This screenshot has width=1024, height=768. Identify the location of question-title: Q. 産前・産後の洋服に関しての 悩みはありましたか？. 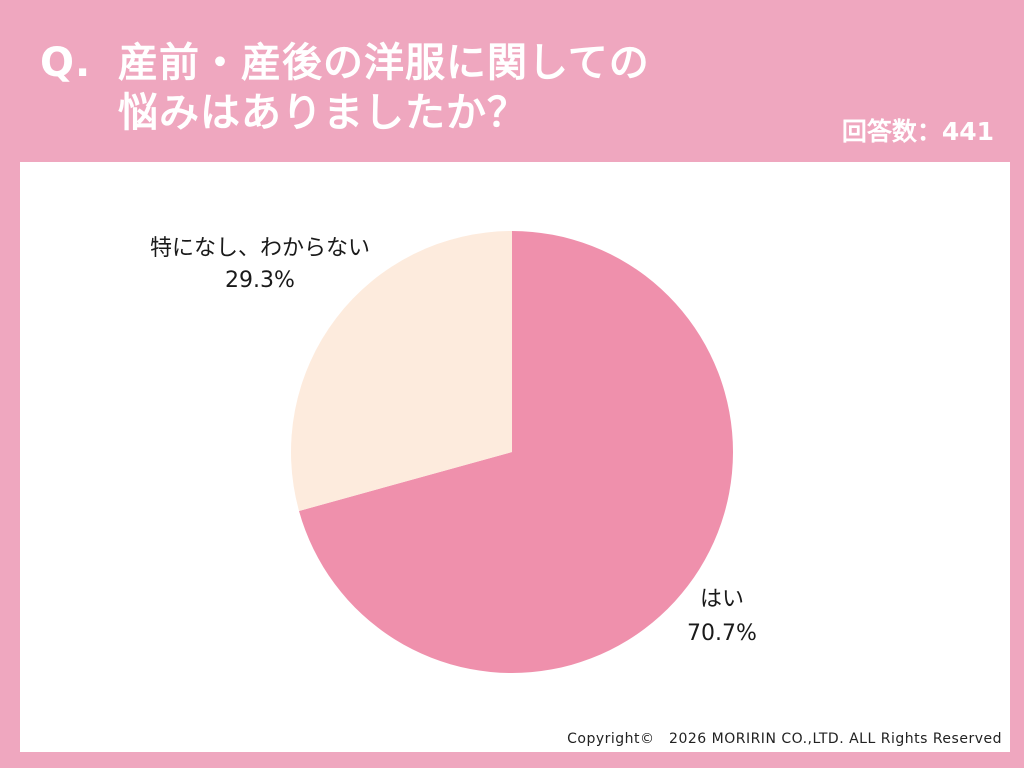
(345, 88).